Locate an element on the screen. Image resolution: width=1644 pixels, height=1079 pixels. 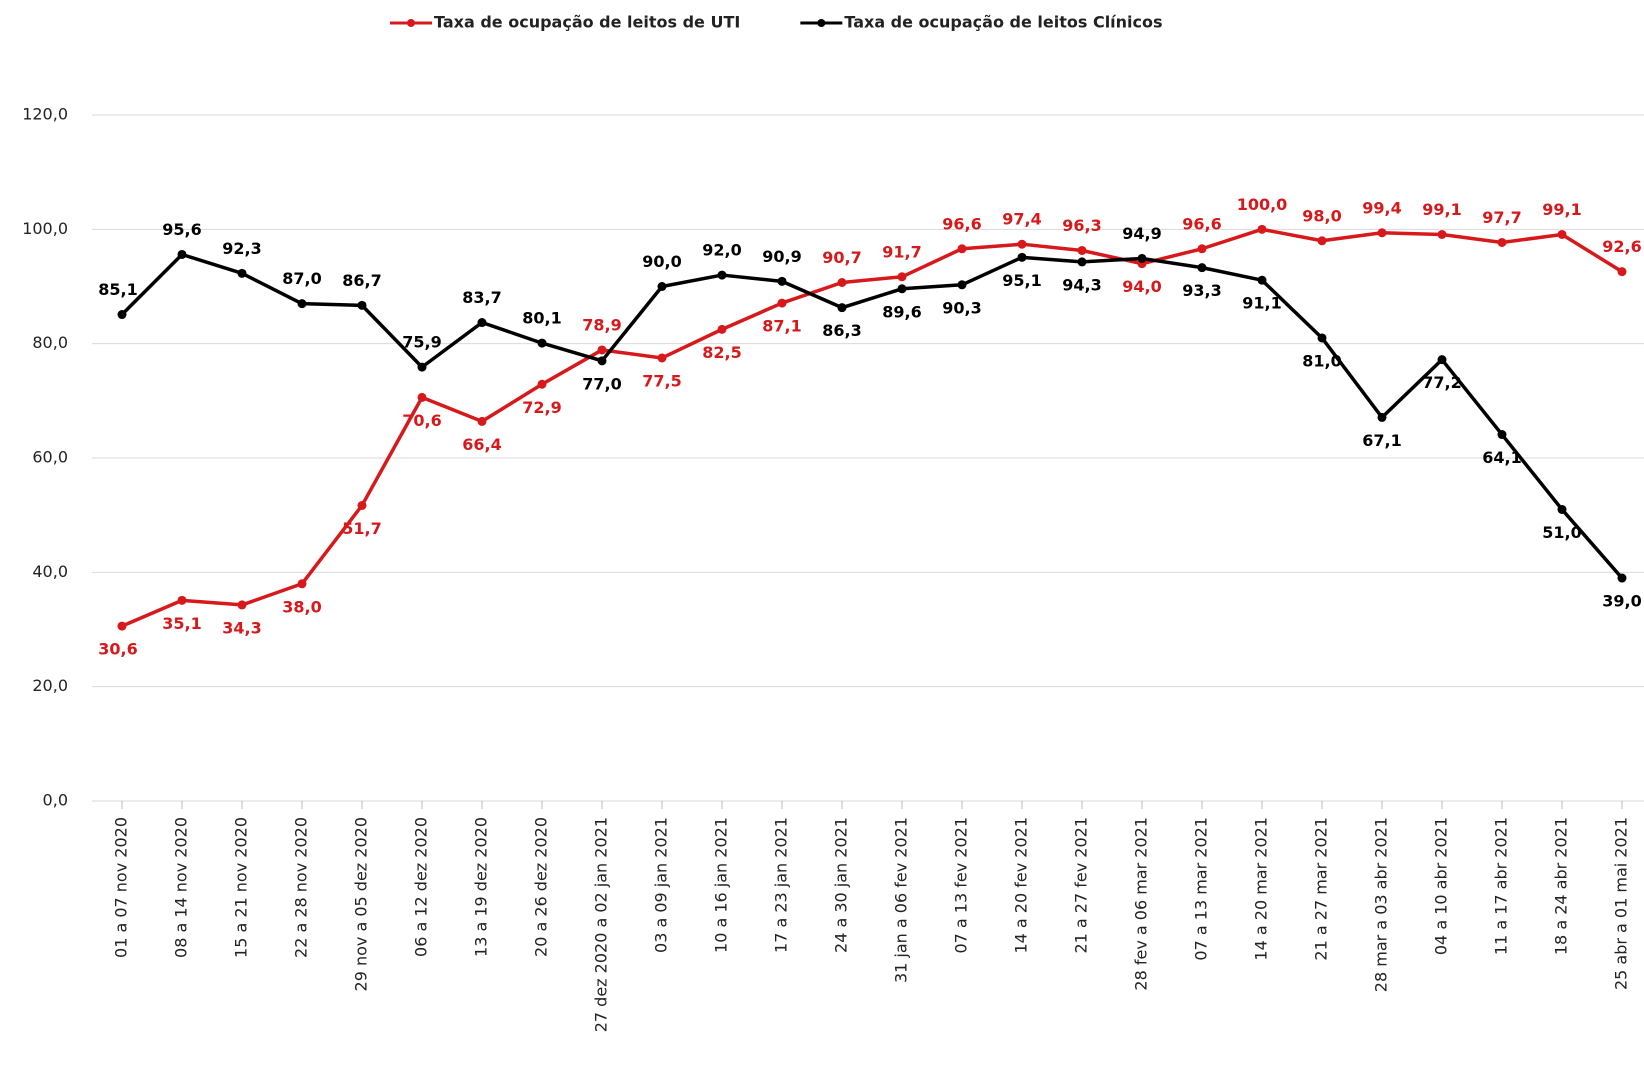
value-label: 98,0 is located at coordinates (1321, 215).